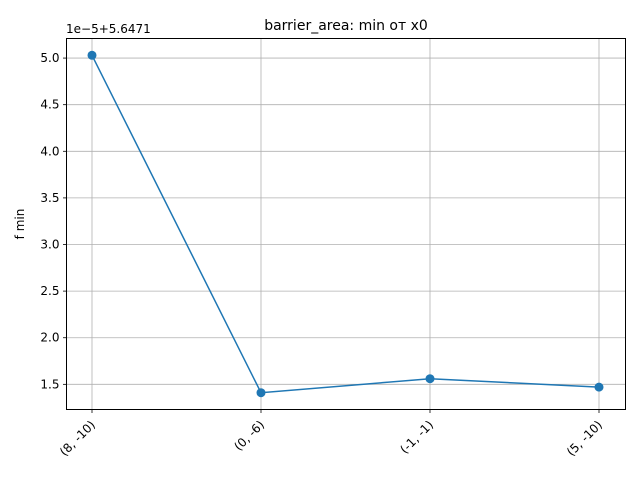 Image resolution: width=640 pixels, height=480 pixels. What do you see at coordinates (49, 338) in the screenshot?
I see `y-tick-label: 2.0` at bounding box center [49, 338].